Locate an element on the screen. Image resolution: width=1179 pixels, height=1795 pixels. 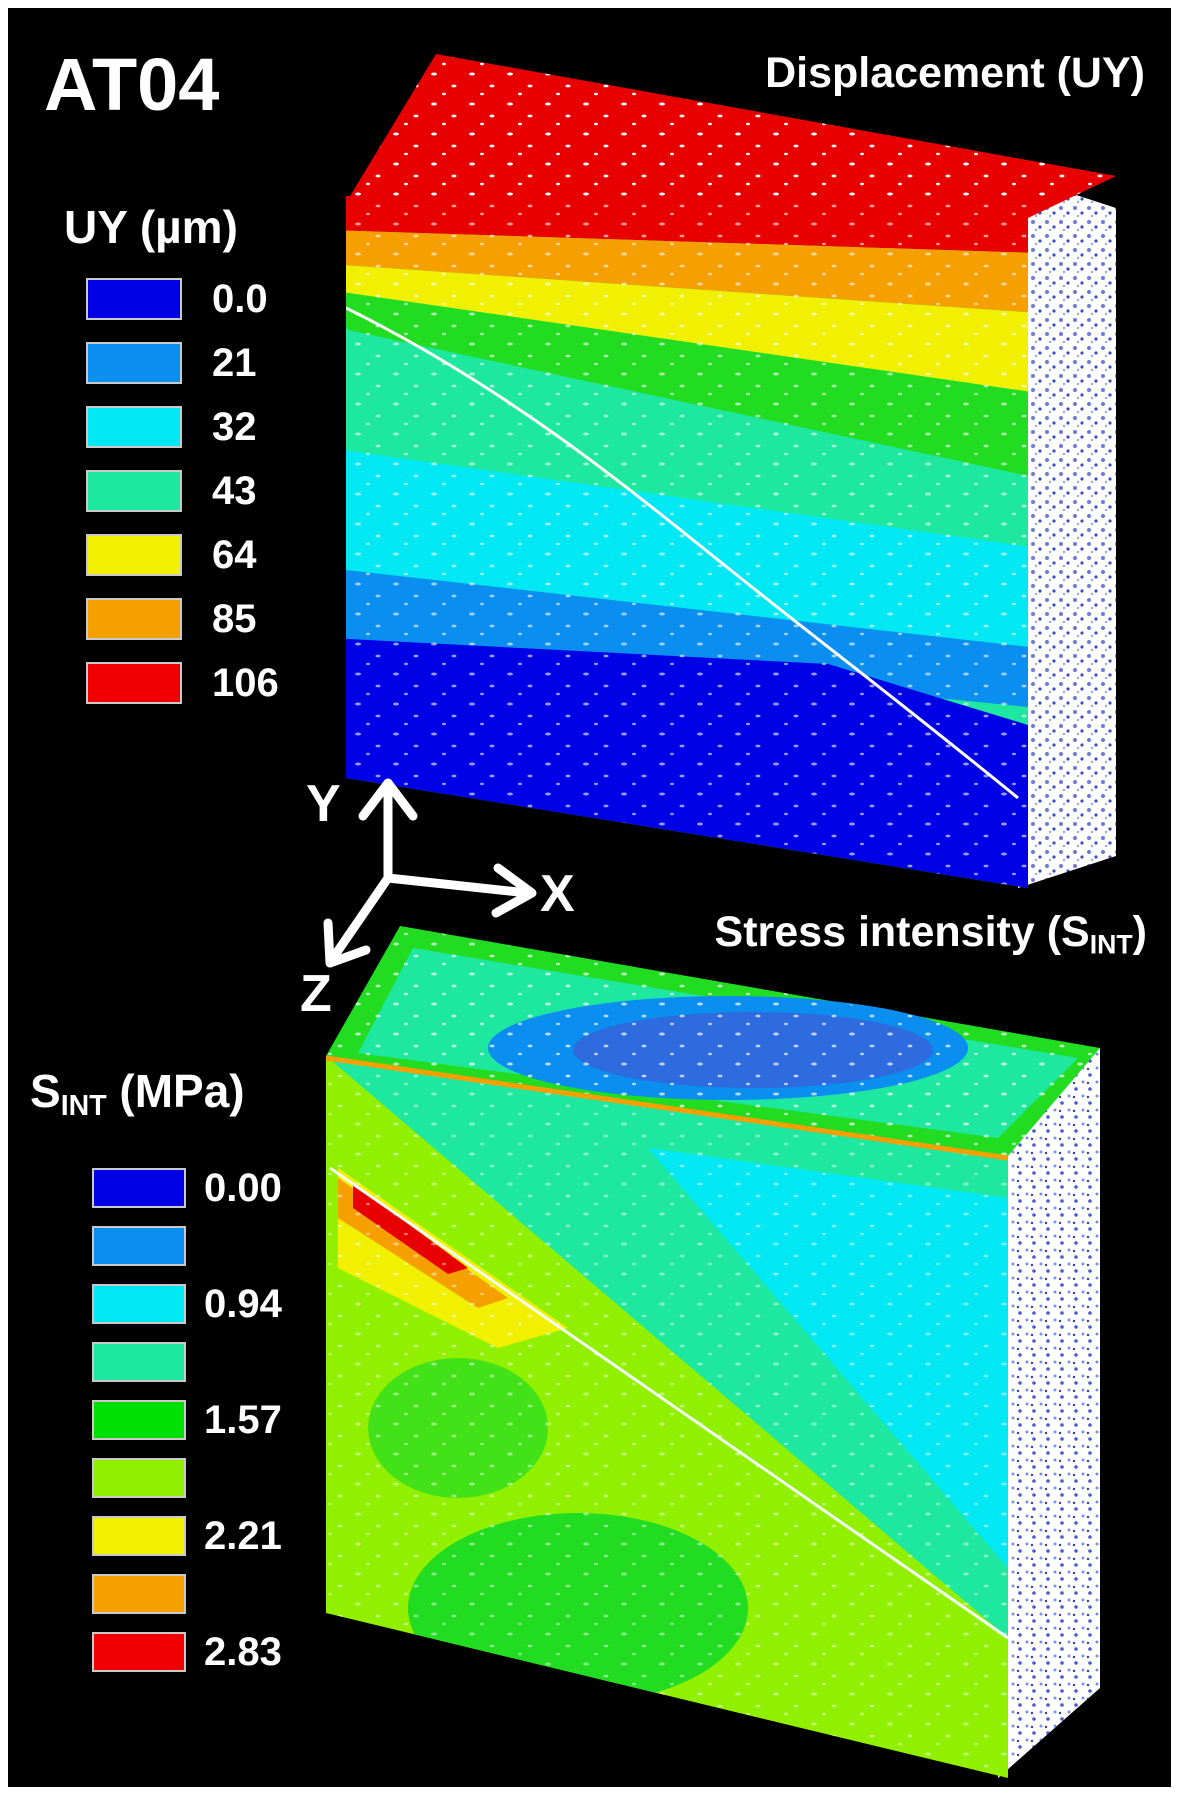
sint-legend-title-end: (MPa) is located at coordinates (175, 1091).